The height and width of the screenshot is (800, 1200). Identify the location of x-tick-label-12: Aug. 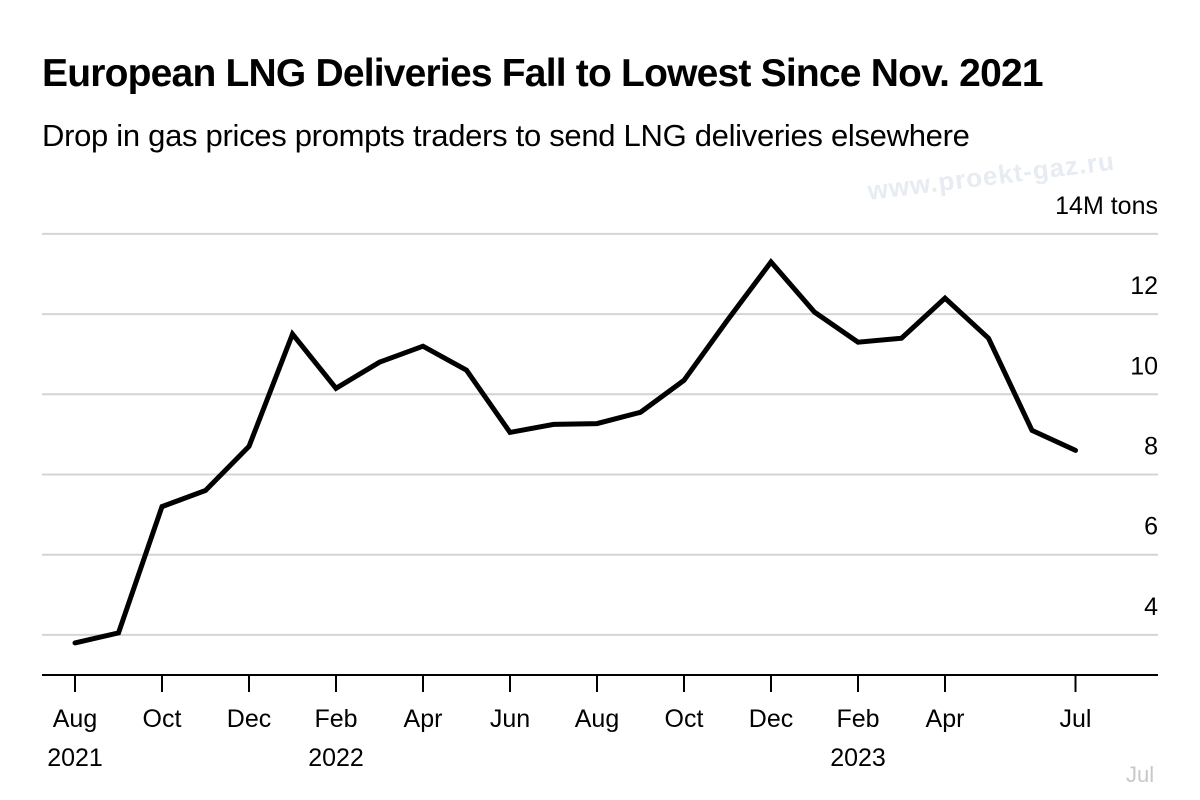
(597, 719).